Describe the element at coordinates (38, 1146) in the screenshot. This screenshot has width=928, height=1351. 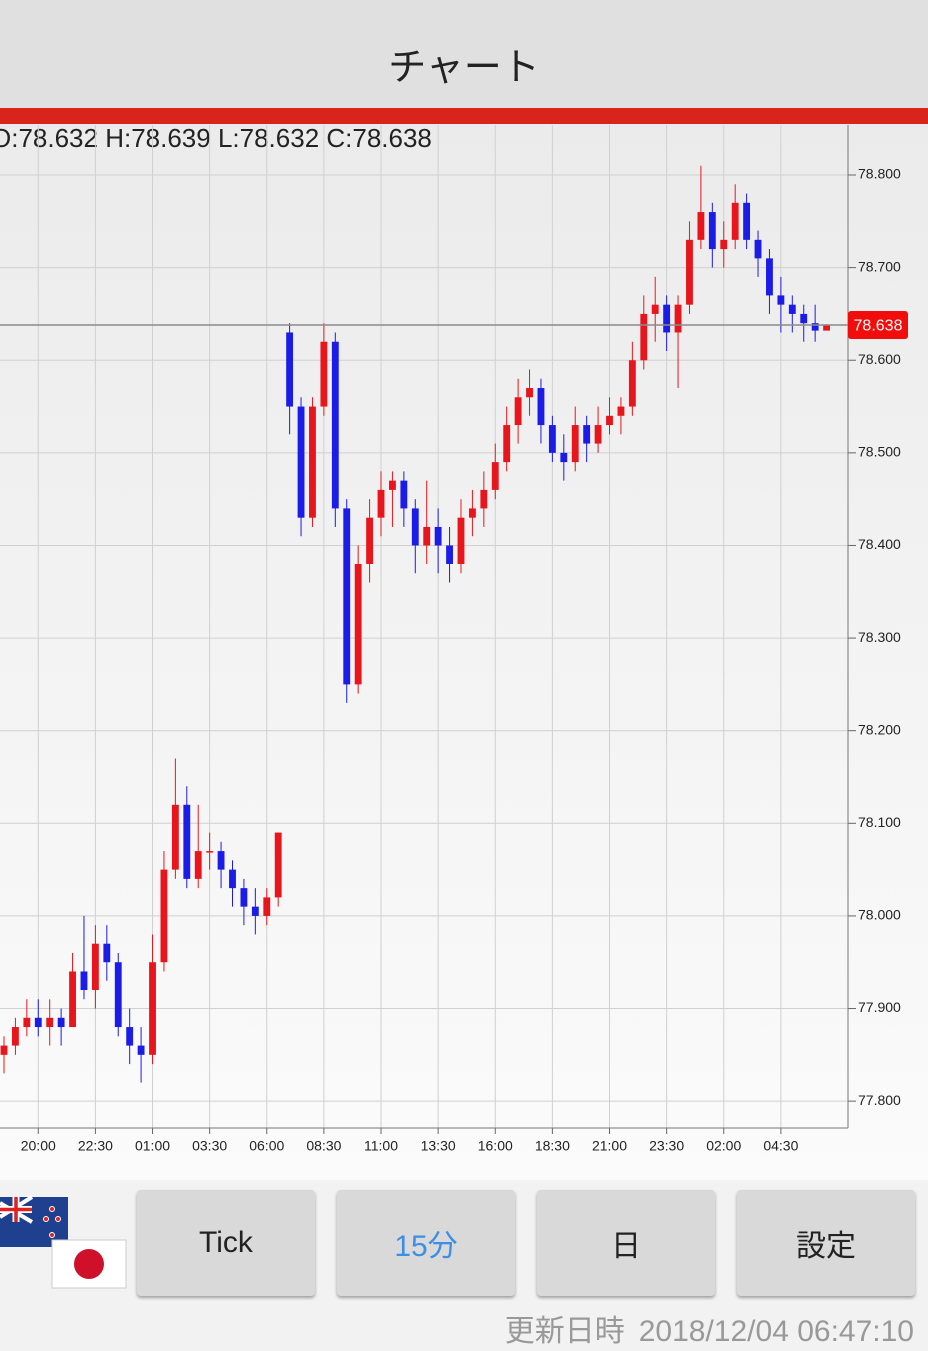
I see `x-tick-label: 20:00` at that location.